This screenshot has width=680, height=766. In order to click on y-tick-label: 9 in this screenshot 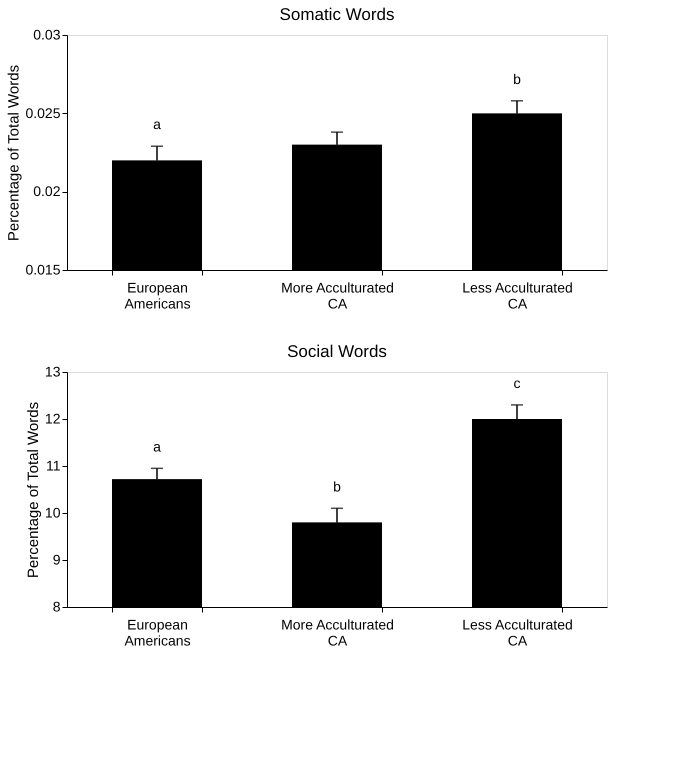, I will do `click(56, 560)`.